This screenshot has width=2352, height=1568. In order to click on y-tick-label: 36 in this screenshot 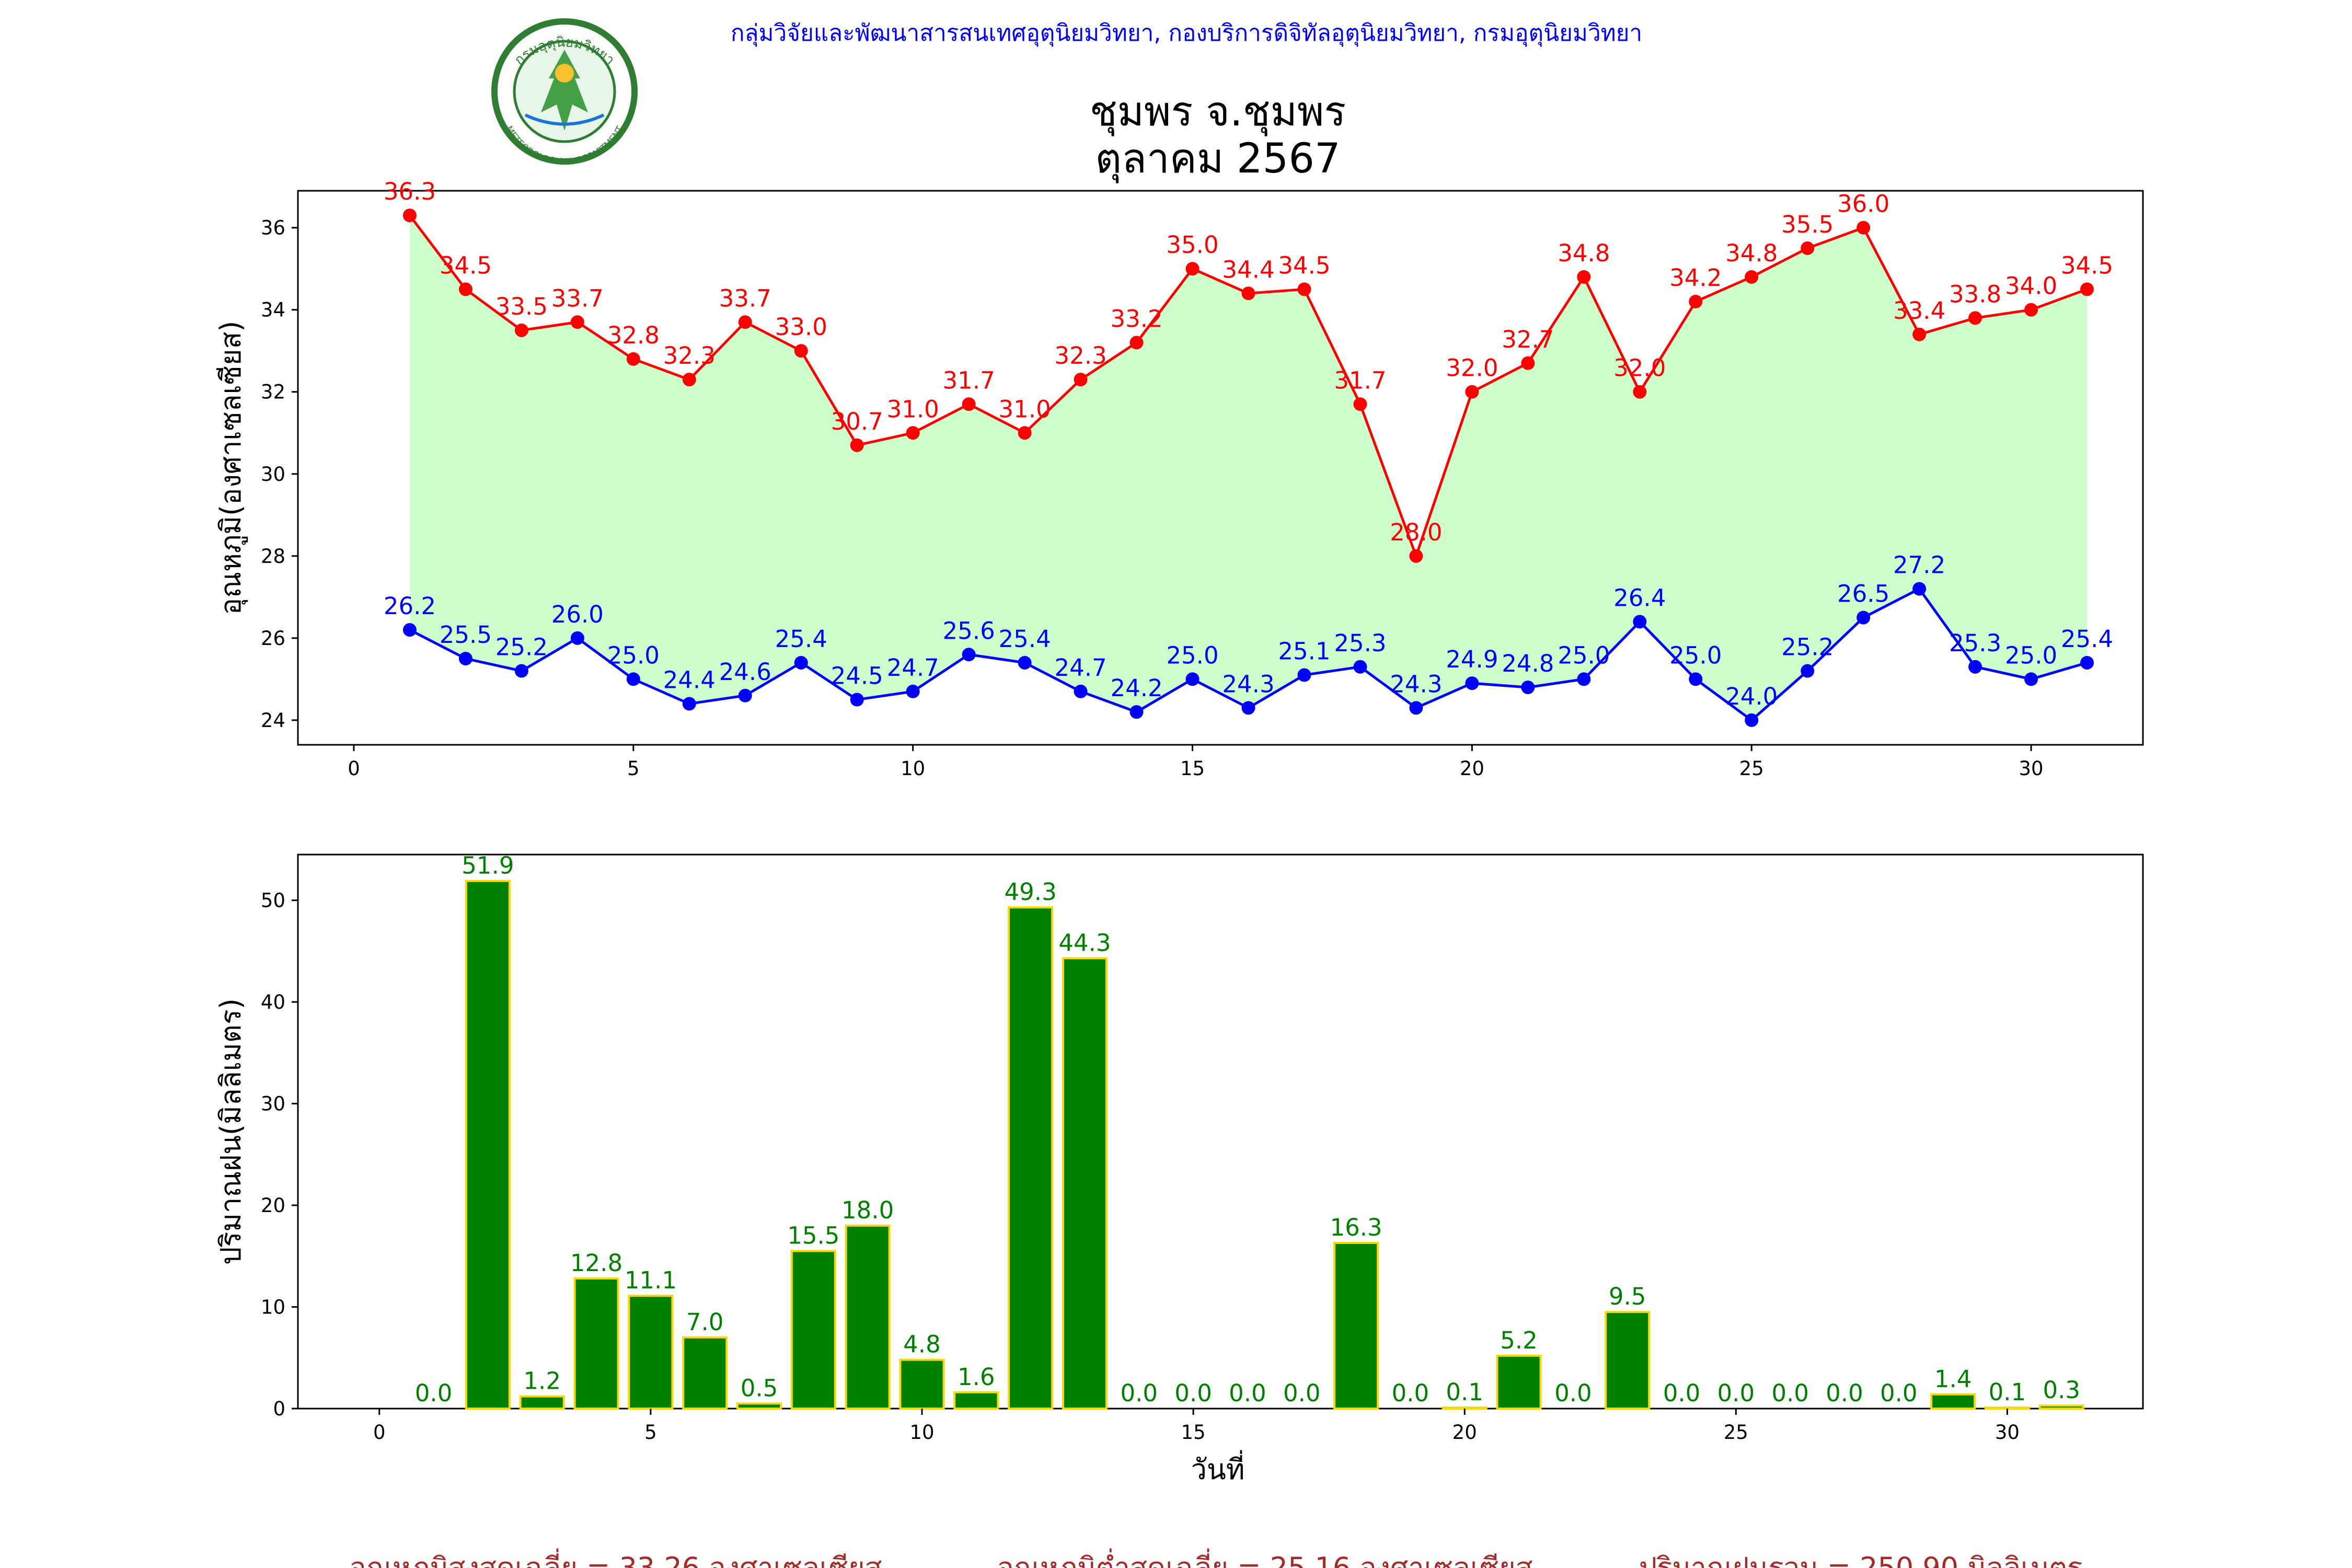, I will do `click(273, 228)`.